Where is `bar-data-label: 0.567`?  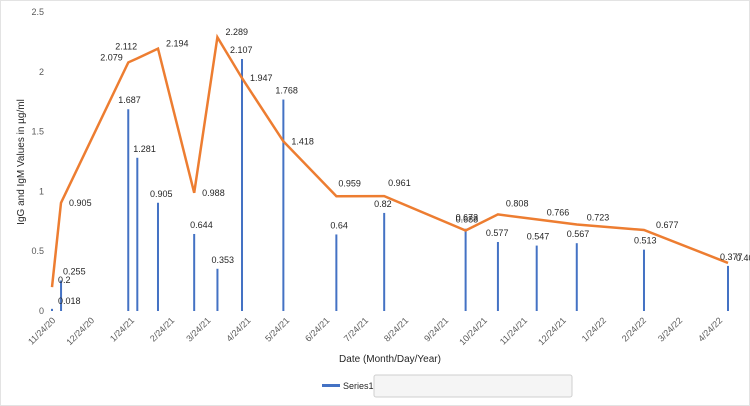
bar-data-label: 0.567 is located at coordinates (578, 234).